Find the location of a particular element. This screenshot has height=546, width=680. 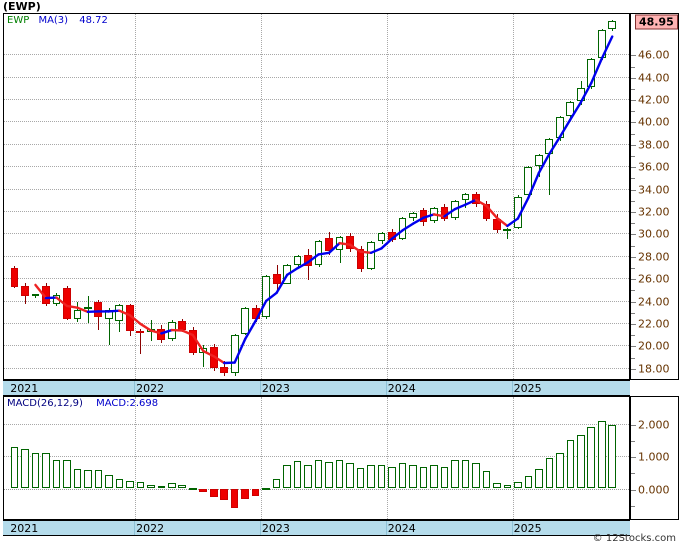

price-axis-label: 38.00 is located at coordinates (654, 145).